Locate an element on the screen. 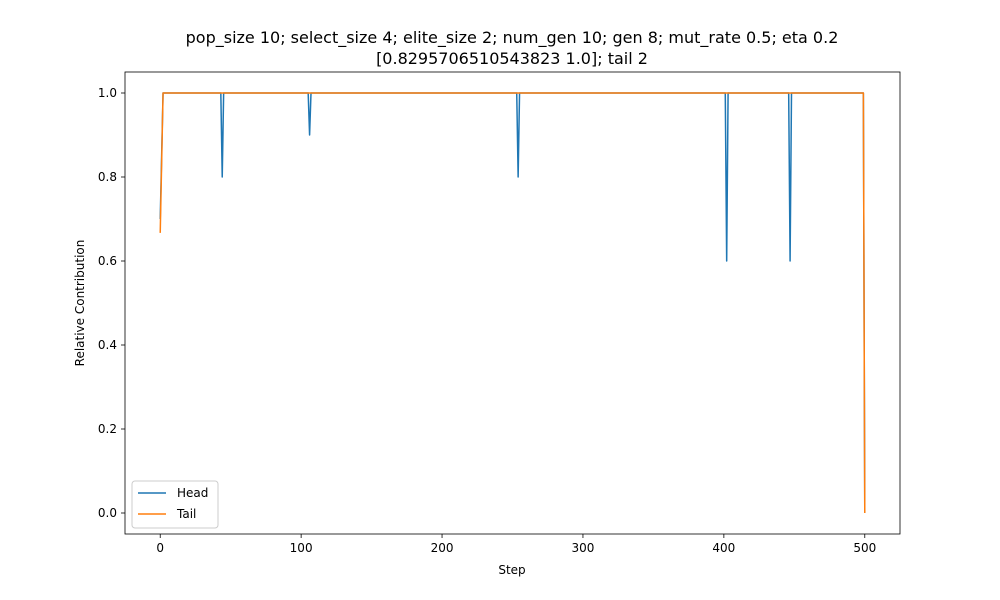  y-tick-label: 0.0 is located at coordinates (107, 513).